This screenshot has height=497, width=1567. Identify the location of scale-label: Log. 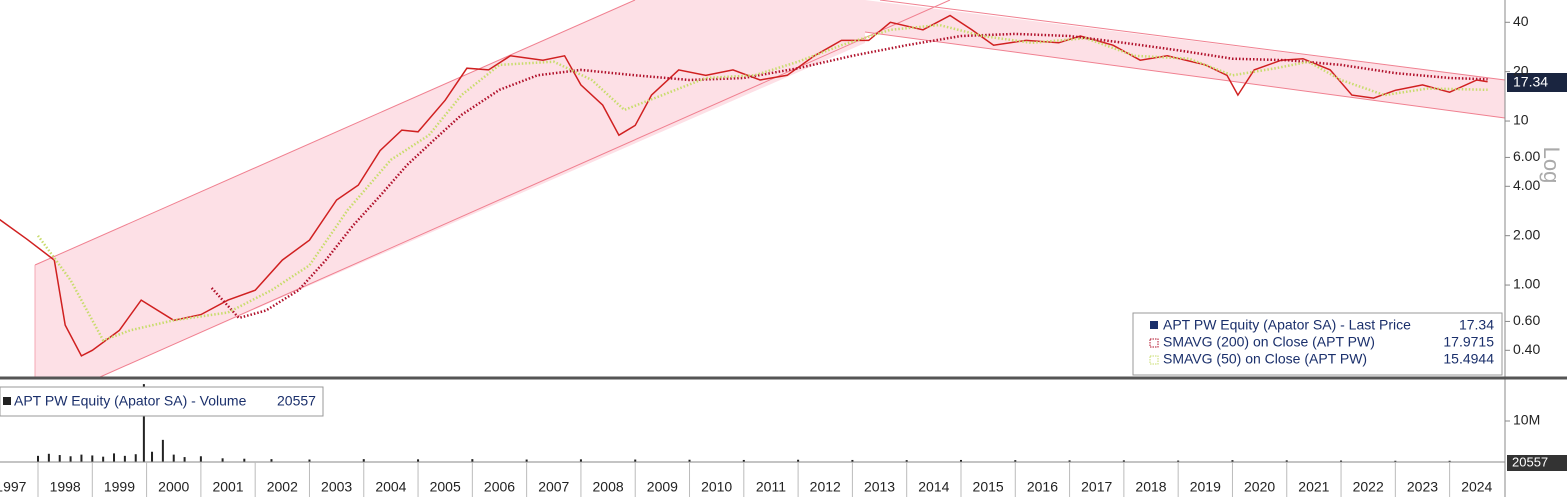
(1551, 165).